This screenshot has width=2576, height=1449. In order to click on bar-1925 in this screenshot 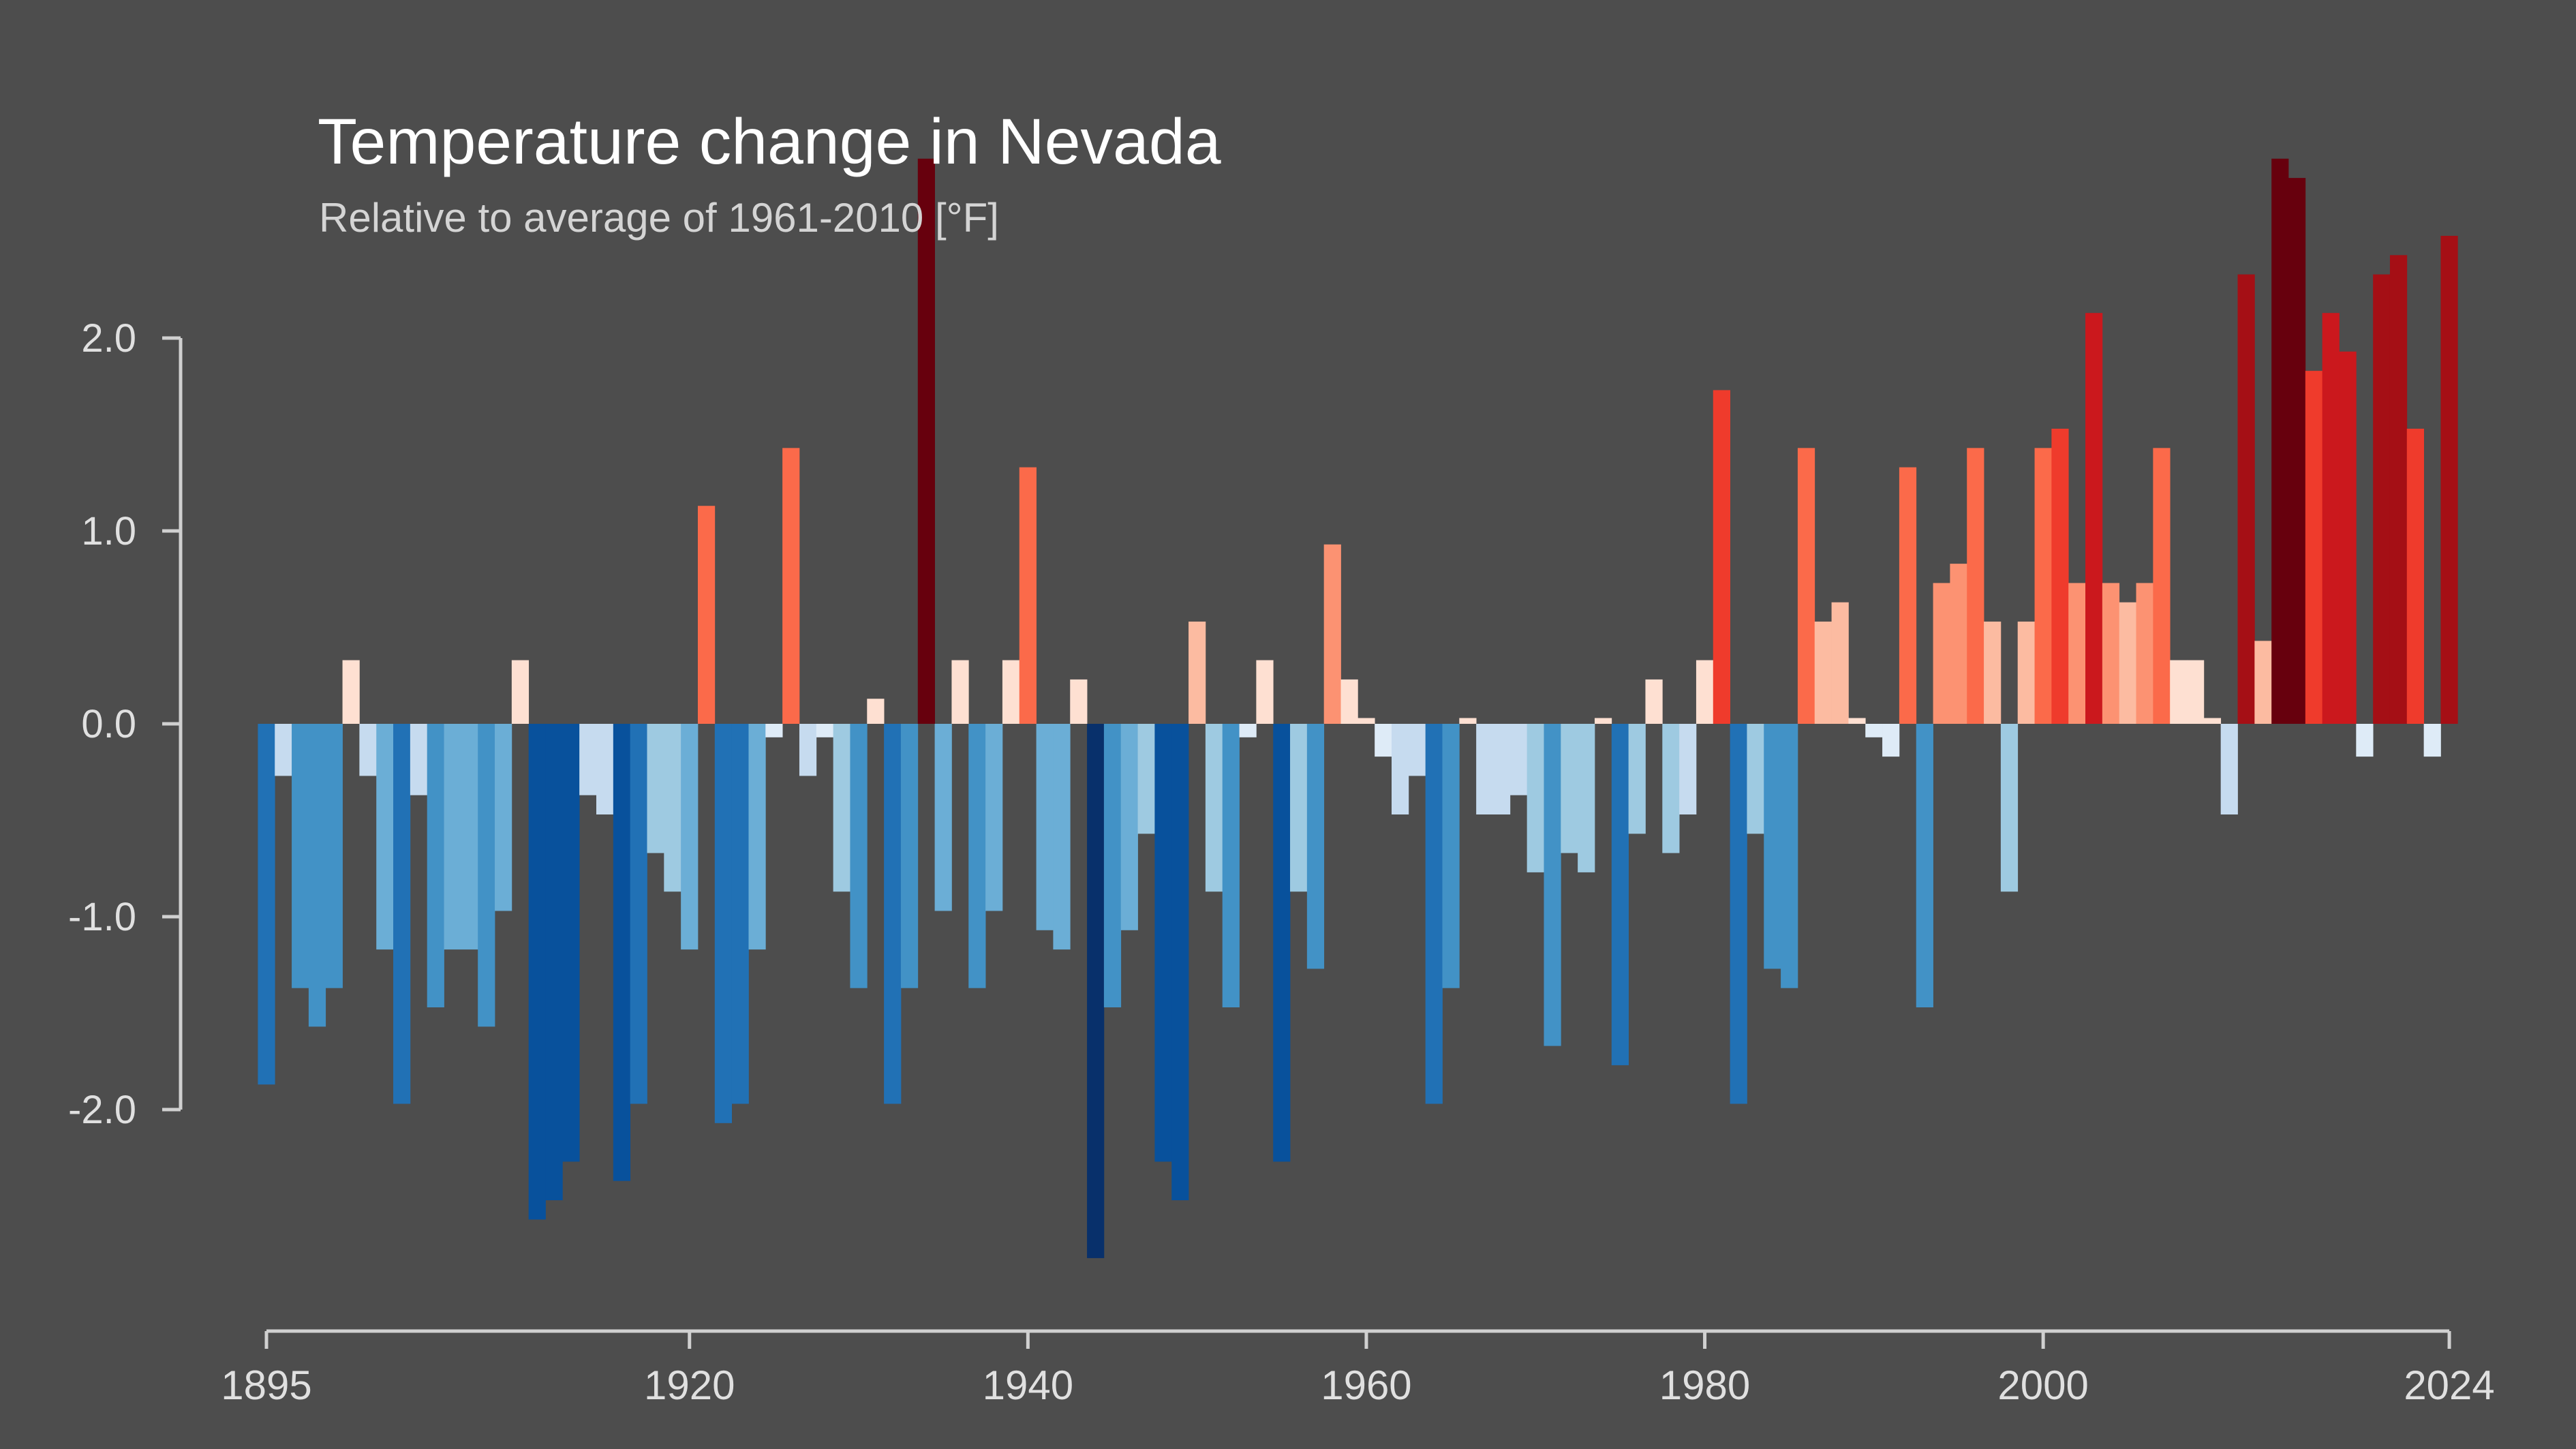, I will do `click(774, 731)`.